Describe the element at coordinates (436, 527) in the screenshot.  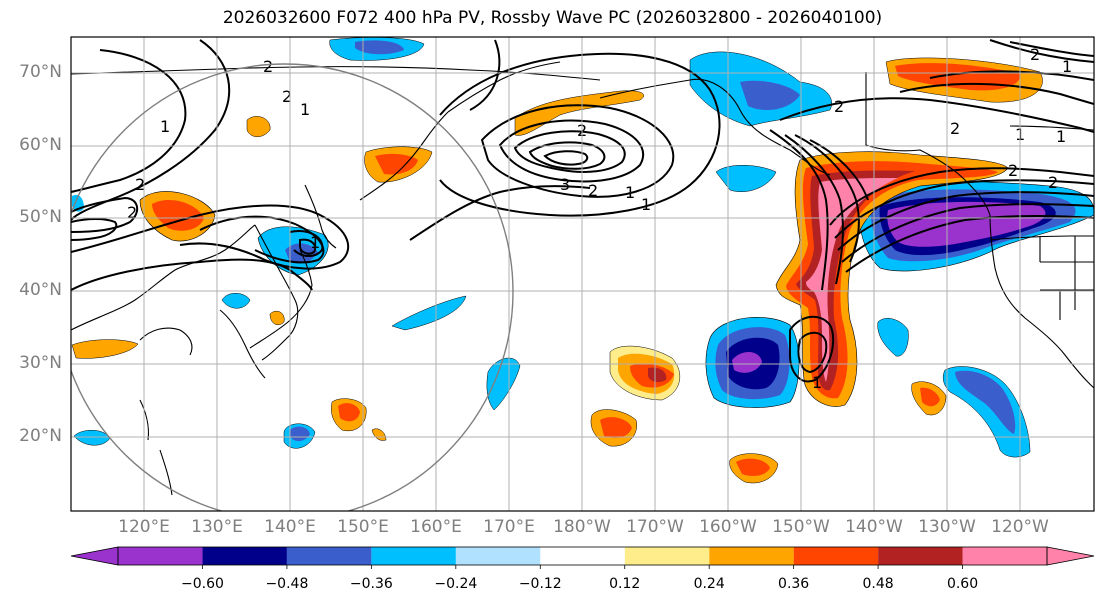
I see `lon-label: 160°E` at that location.